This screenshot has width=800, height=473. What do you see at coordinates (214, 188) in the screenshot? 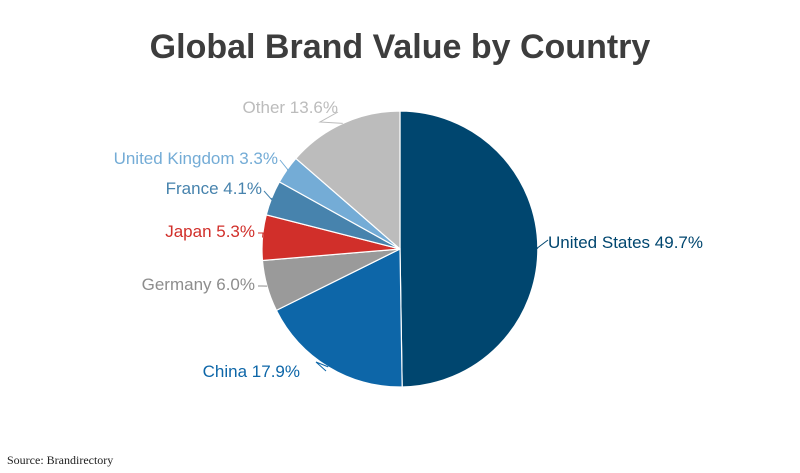
I see `slice-label-4: France 4.1%` at bounding box center [214, 188].